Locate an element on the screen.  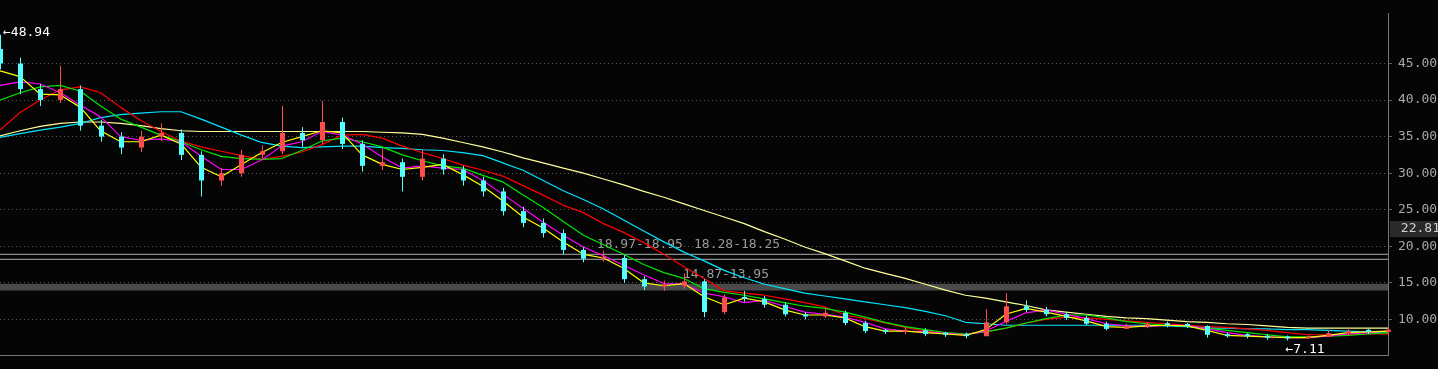
y-tick-label: 45.00 is located at coordinates (1418, 62).